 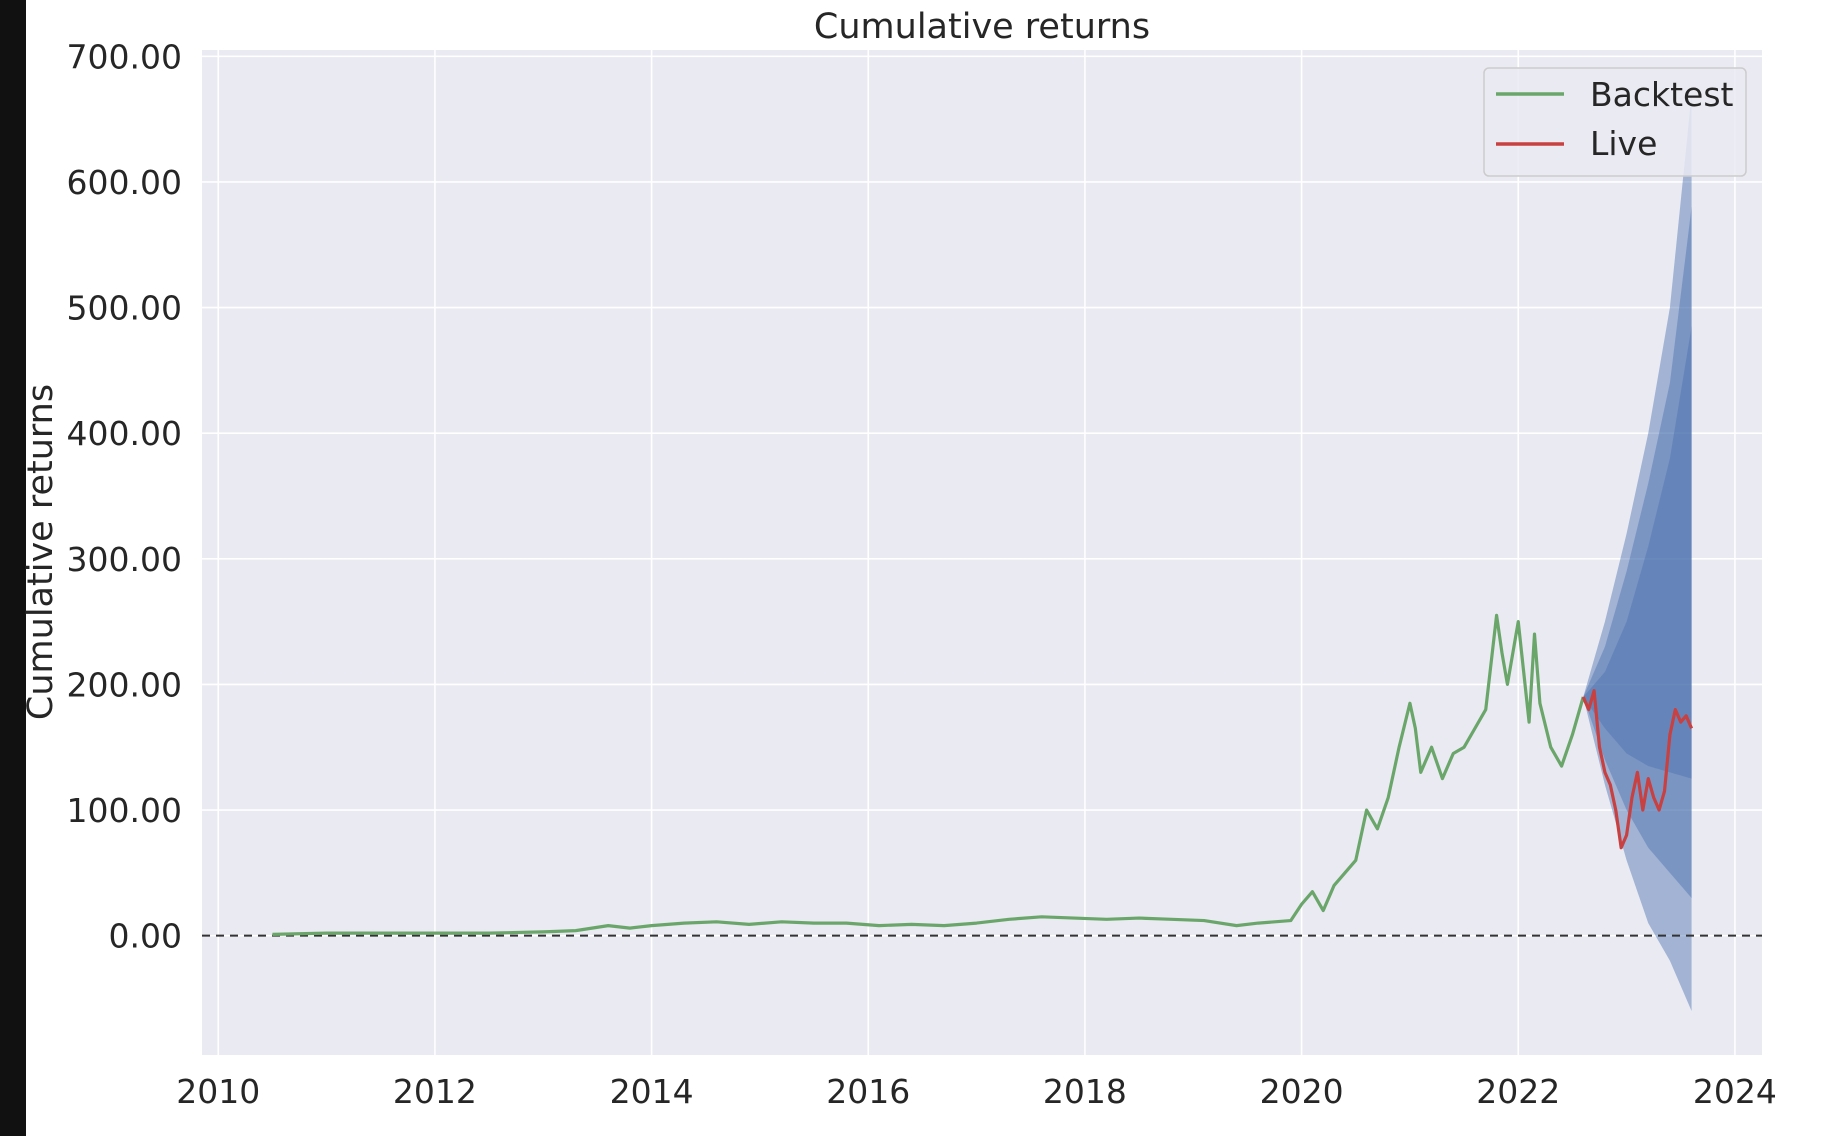 What do you see at coordinates (1623, 143) in the screenshot?
I see `legend-live-label: Live` at bounding box center [1623, 143].